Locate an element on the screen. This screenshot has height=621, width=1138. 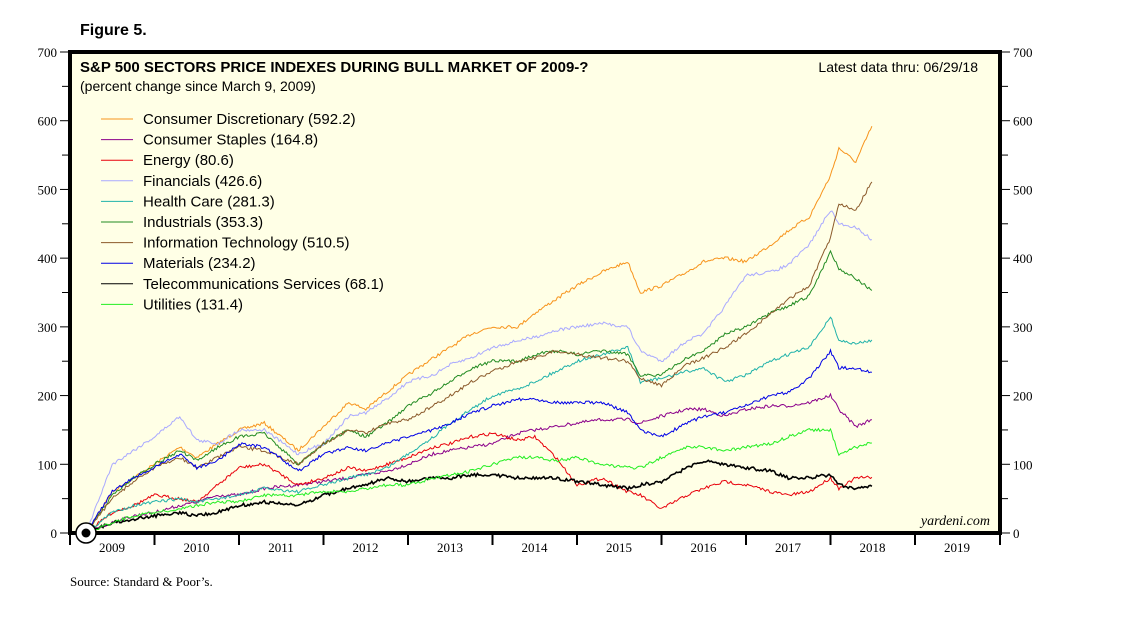
y-axis-left: 0 100 200 300 400 500 600 700 is located at coordinates (54, 293).